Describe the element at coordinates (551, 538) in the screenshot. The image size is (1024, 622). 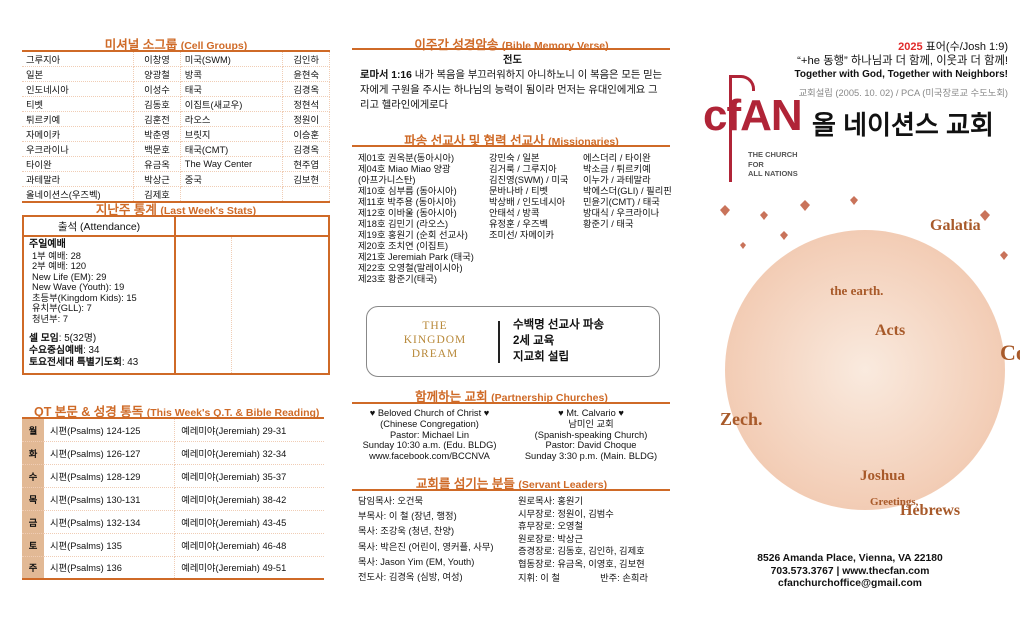
I see `leader: 원로장로: 박상근` at that location.